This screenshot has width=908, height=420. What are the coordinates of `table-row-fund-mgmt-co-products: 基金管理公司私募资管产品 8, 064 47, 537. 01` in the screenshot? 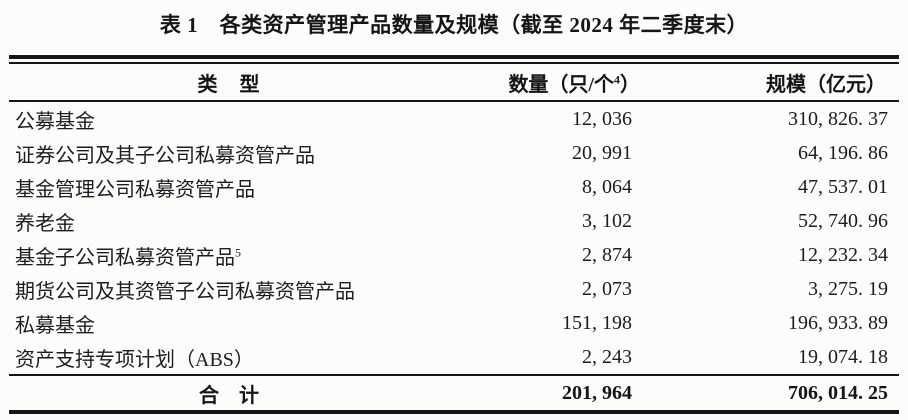 It's located at (454, 187).